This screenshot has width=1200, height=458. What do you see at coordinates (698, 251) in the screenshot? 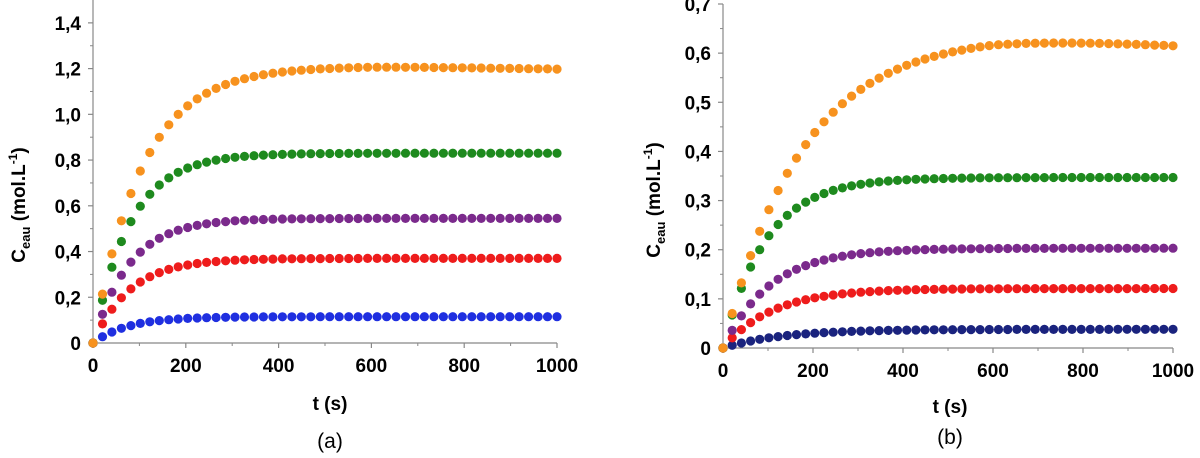
I see `chart-b-y-tick-label: 0,2` at bounding box center [698, 251].